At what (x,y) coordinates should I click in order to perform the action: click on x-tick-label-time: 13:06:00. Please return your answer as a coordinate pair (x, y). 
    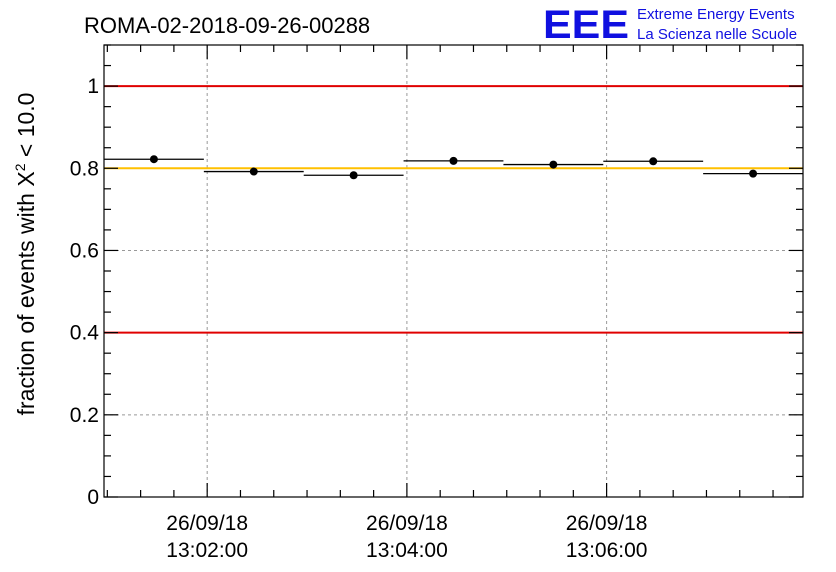
    Looking at the image, I should click on (607, 550).